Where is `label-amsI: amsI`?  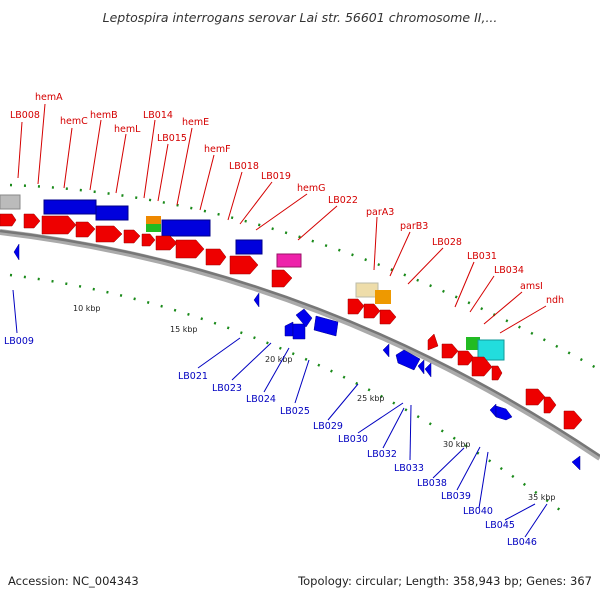 label-amsI: amsI is located at coordinates (531, 286).